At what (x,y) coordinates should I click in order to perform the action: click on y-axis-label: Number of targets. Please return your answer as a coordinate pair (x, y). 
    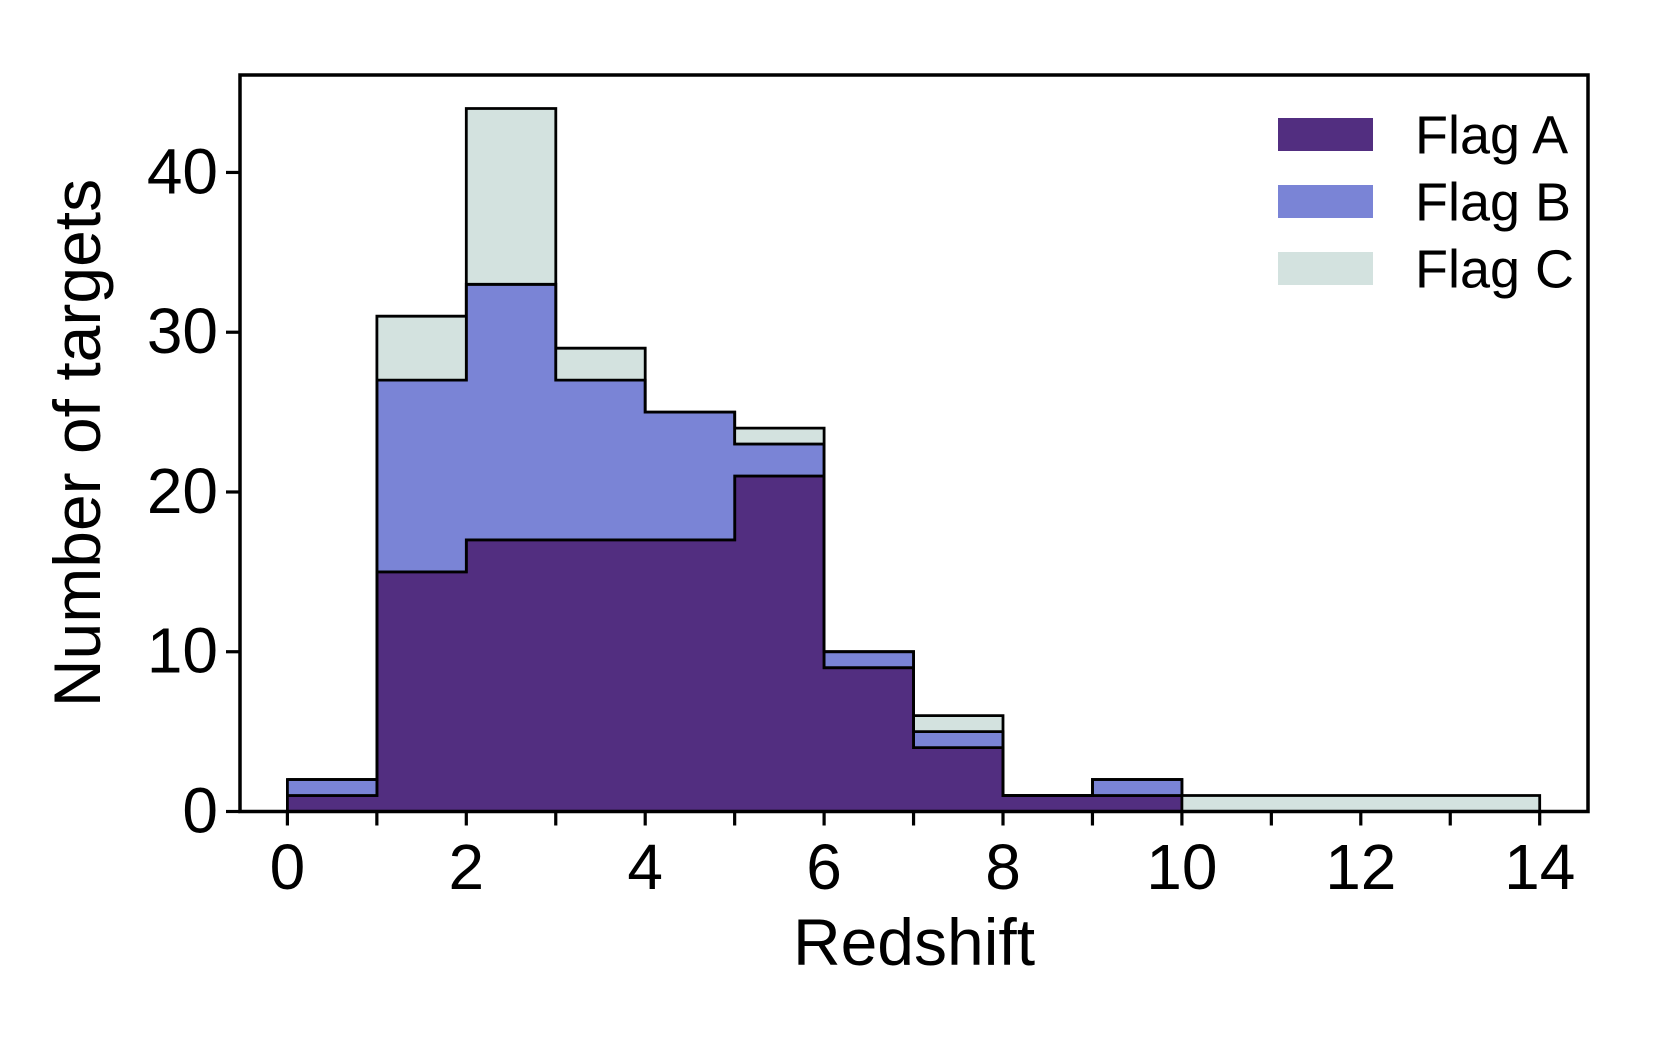
    Looking at the image, I should click on (77, 443).